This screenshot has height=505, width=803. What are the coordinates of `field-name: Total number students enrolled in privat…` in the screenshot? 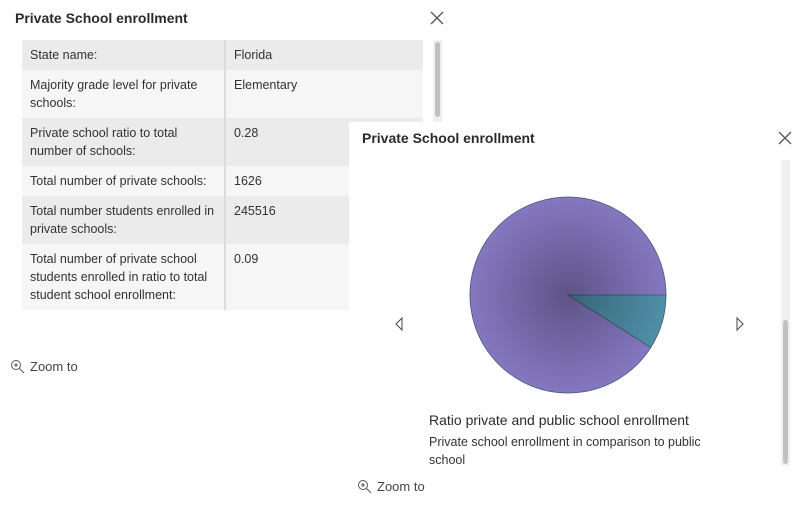 It's located at (124, 220).